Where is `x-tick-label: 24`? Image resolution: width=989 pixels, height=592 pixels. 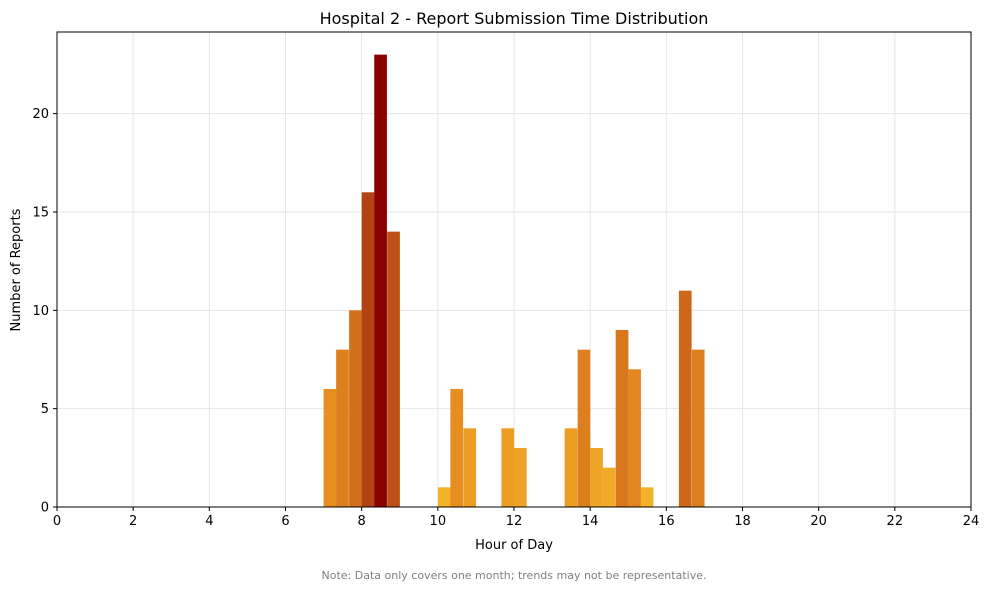 x-tick-label: 24 is located at coordinates (971, 521).